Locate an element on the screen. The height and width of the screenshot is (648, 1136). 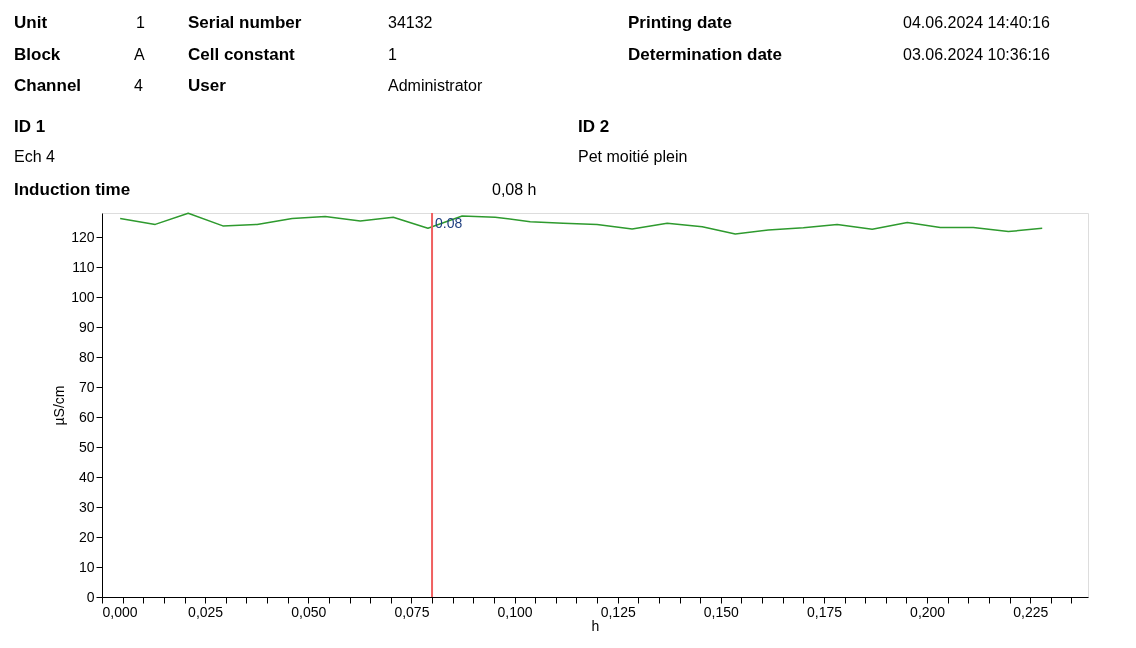
x-tick-label: 0,225 is located at coordinates (1031, 611).